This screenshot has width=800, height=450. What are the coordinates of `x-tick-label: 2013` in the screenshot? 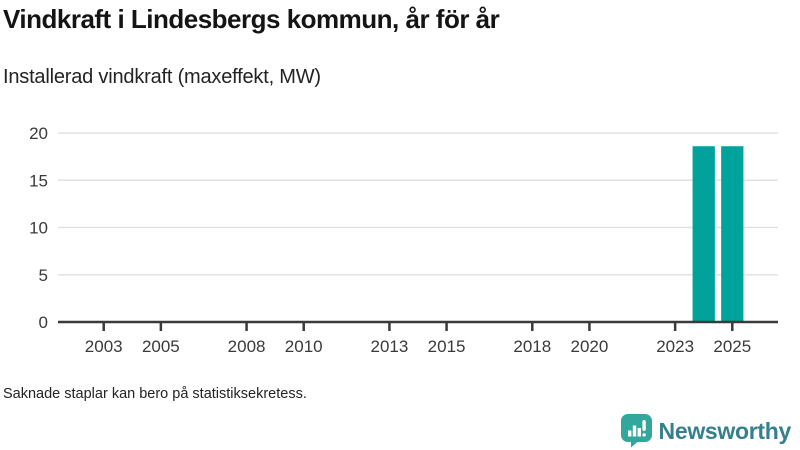 It's located at (390, 346).